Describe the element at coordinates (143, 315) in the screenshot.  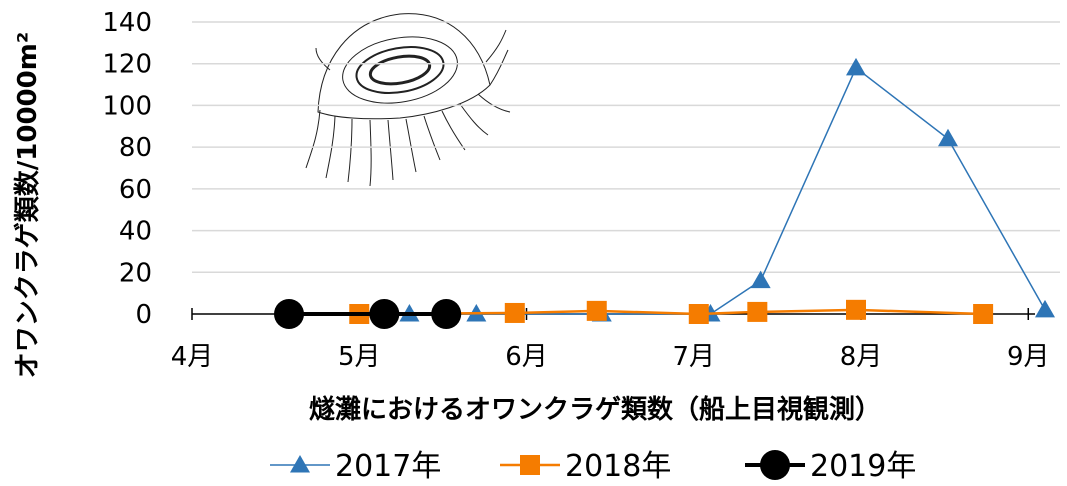
I see `y-tick-label: 0` at that location.